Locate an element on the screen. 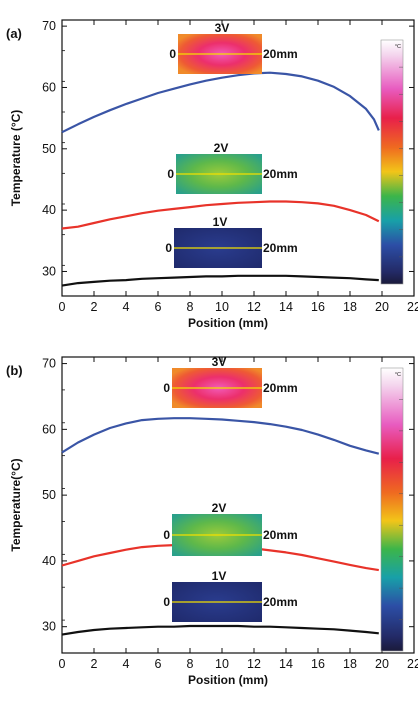 Image resolution: width=418 pixels, height=710 pixels. panel-label: (a) is located at coordinates (14, 33).